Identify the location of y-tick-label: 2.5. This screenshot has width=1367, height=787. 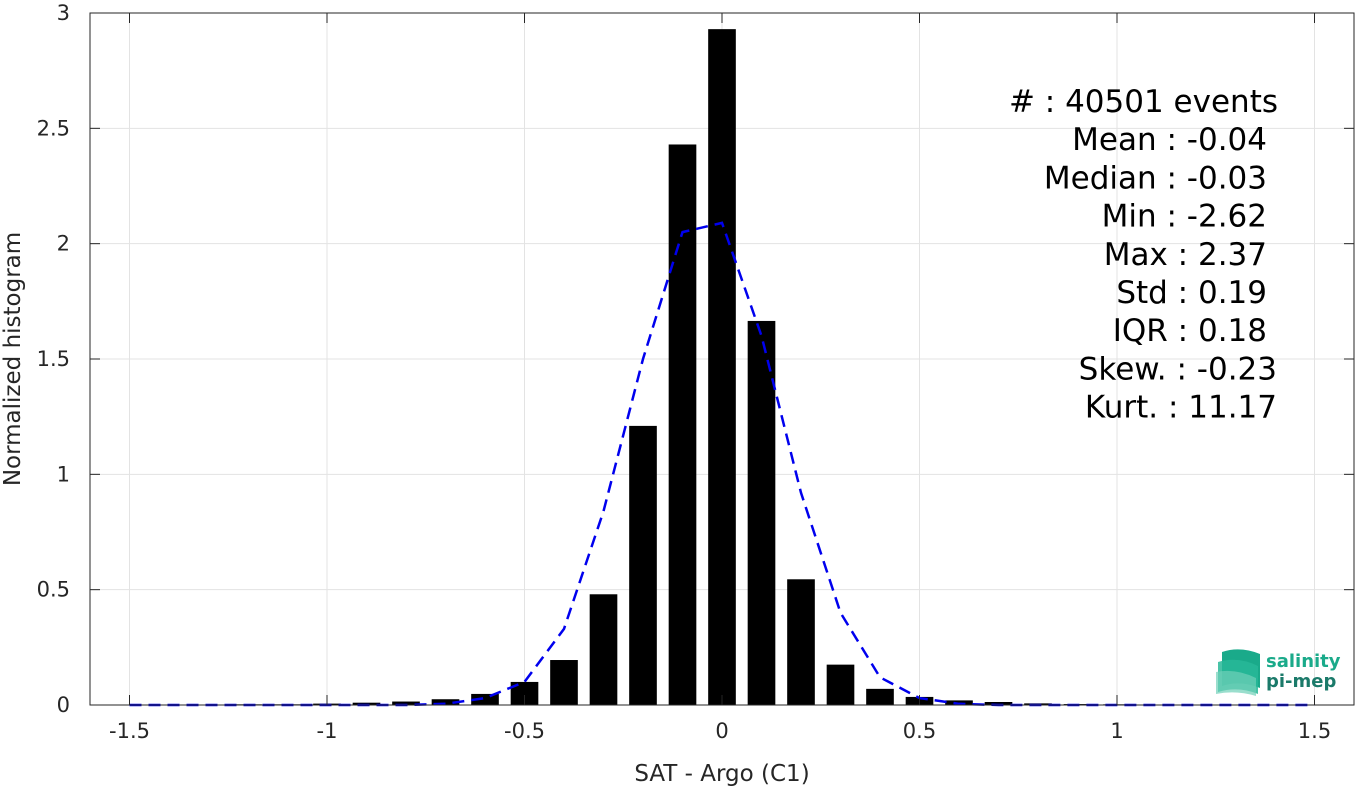
(53, 128).